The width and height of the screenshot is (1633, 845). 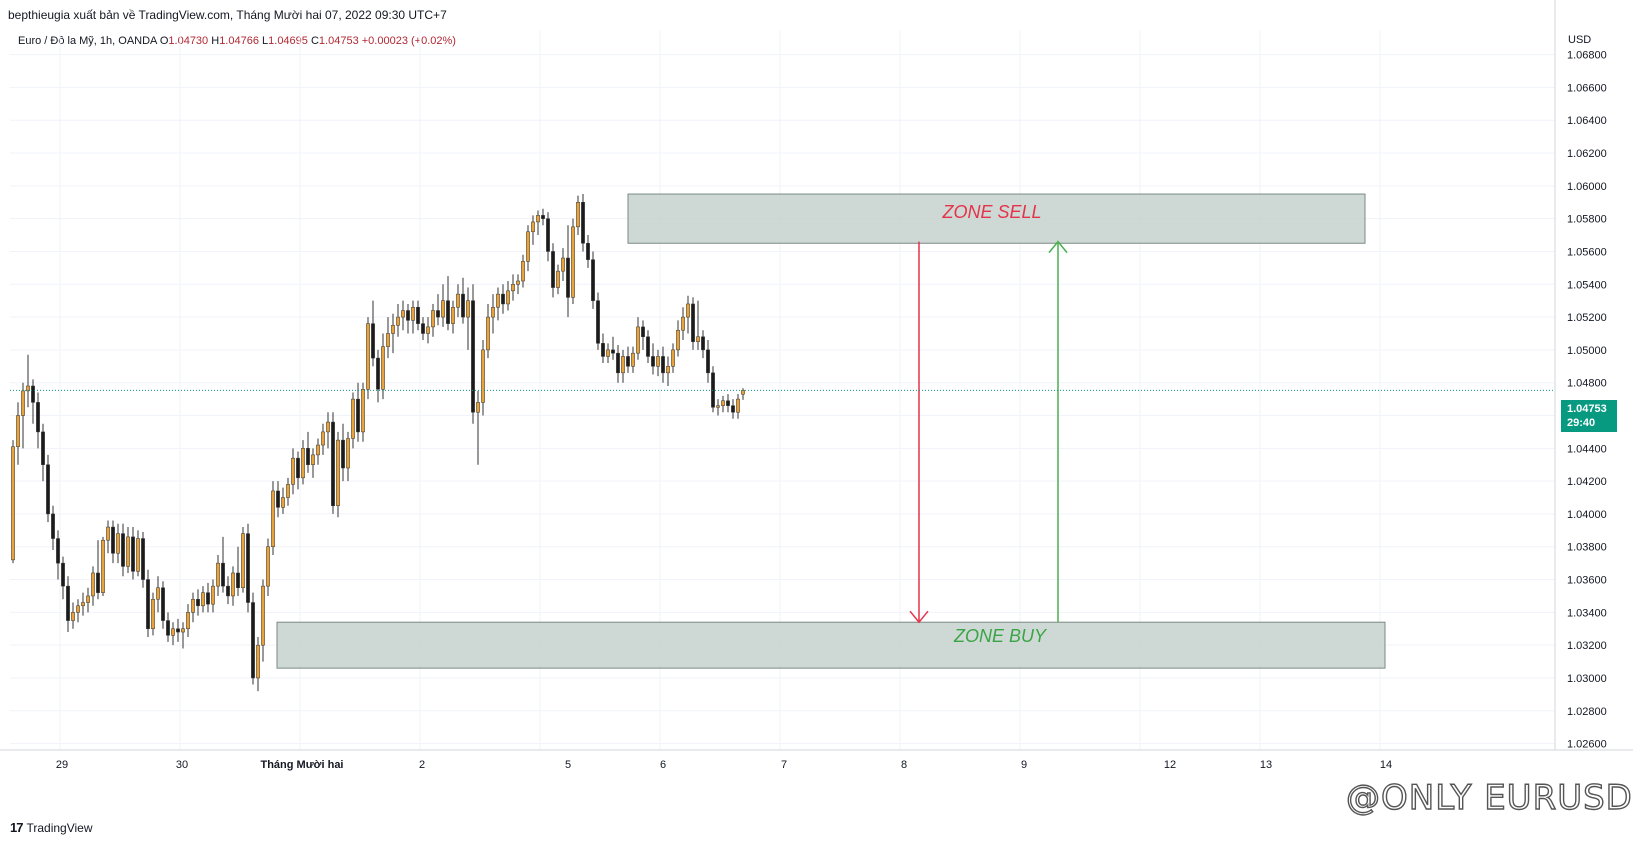 What do you see at coordinates (996, 218) in the screenshot?
I see `sell-zone-rect` at bounding box center [996, 218].